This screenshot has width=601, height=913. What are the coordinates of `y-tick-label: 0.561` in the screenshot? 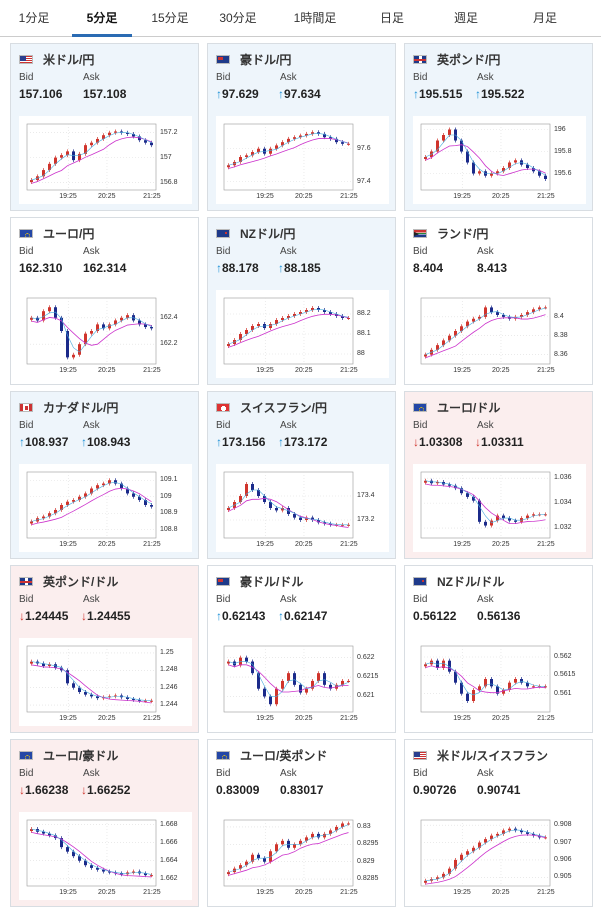 It's located at (563, 693).